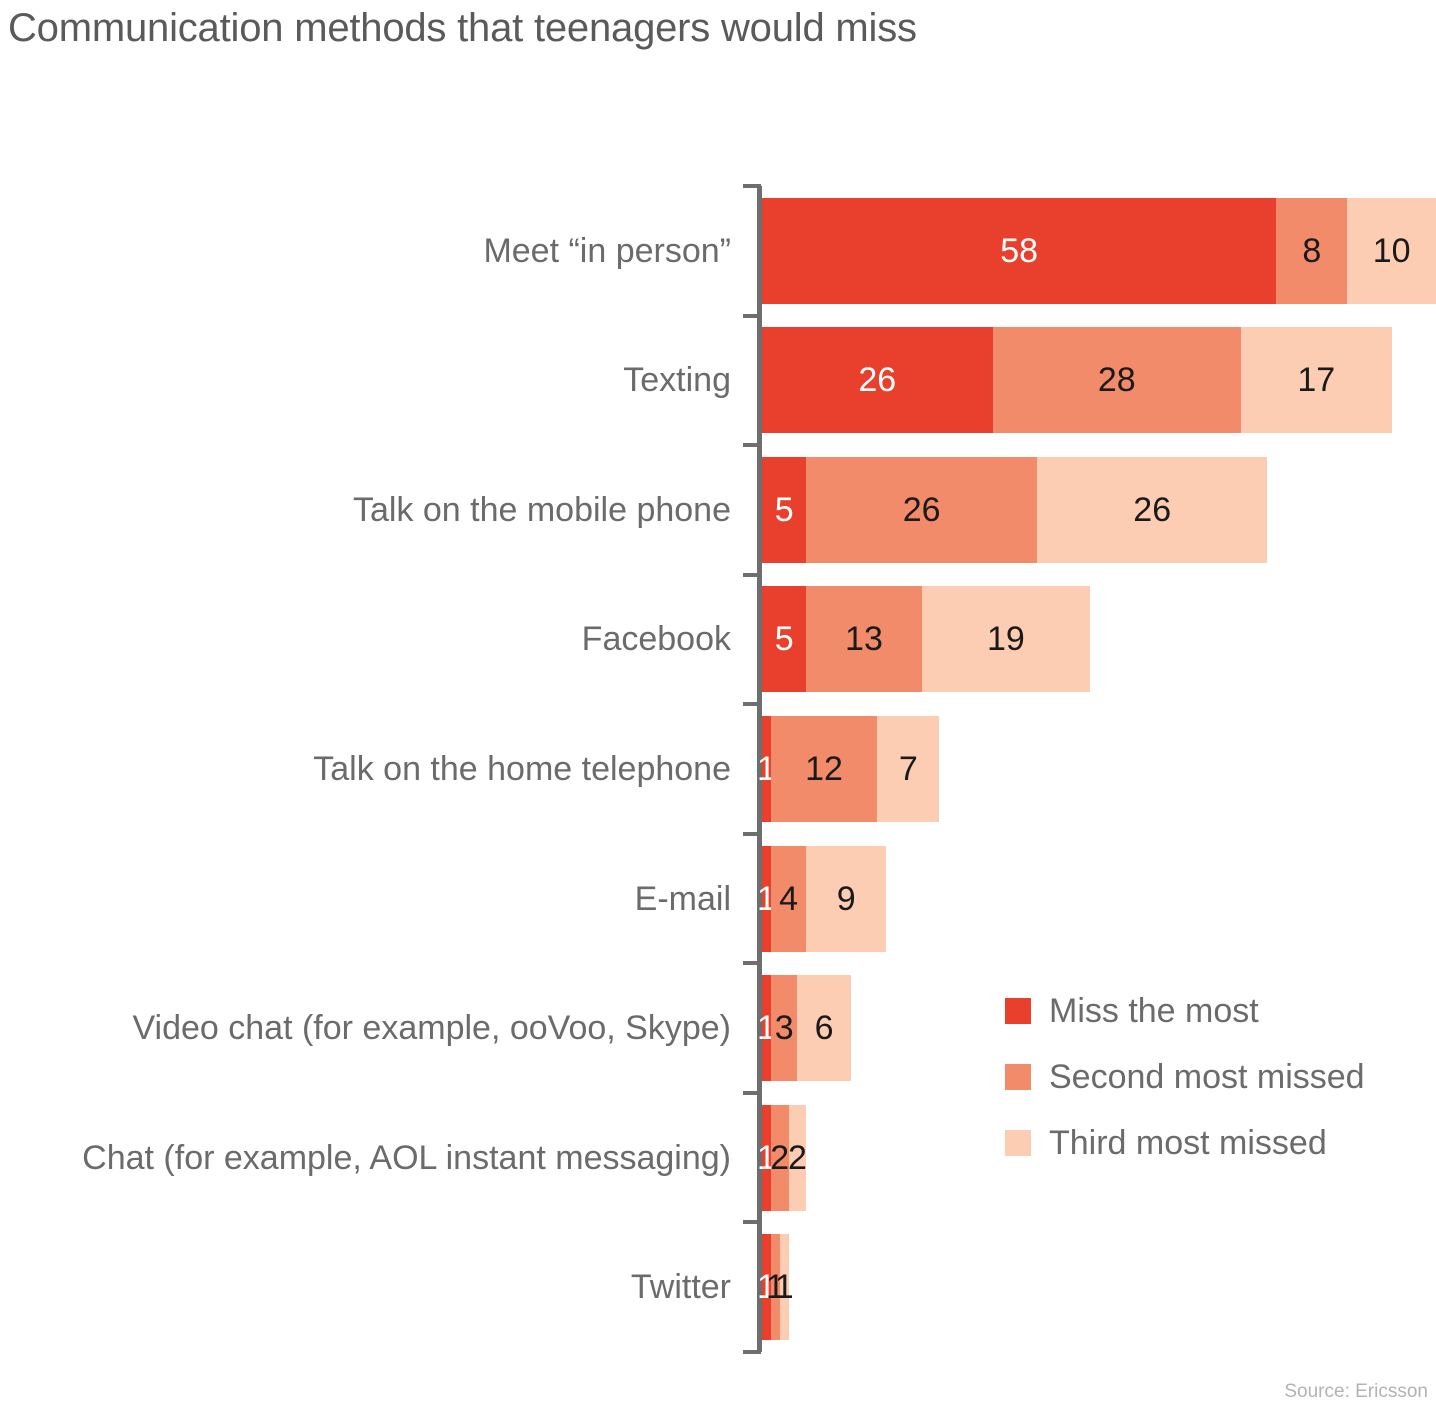 The height and width of the screenshot is (1411, 1436). Describe the element at coordinates (541, 509) in the screenshot. I see `category-label: Talk on the mobile phone` at that location.